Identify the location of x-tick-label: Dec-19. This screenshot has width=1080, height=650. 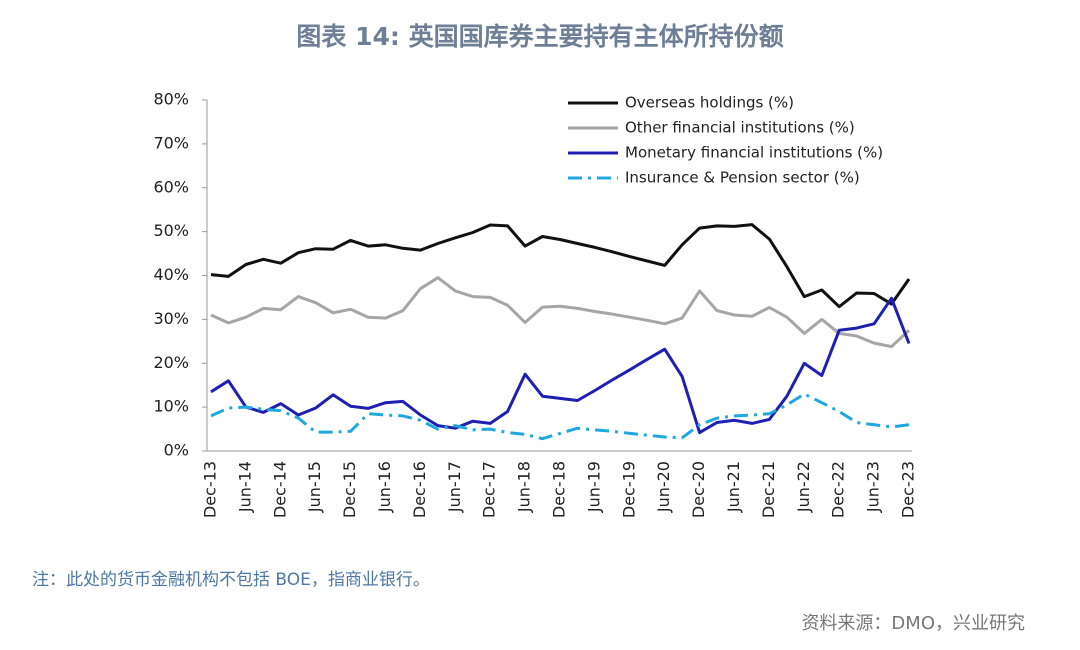
(628, 489).